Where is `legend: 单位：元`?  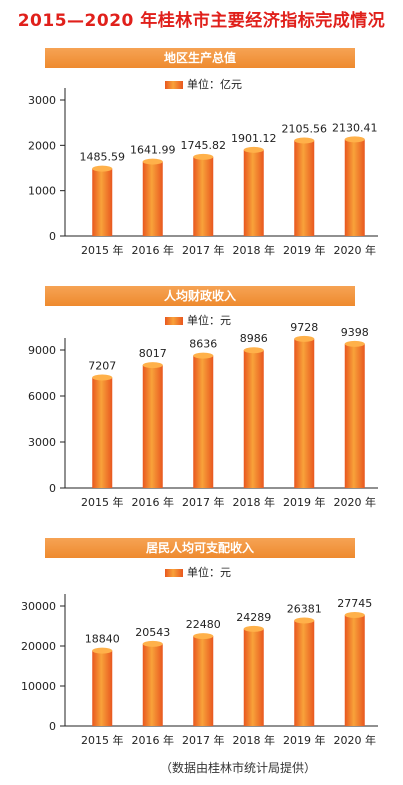 legend: 单位：元 is located at coordinates (198, 320).